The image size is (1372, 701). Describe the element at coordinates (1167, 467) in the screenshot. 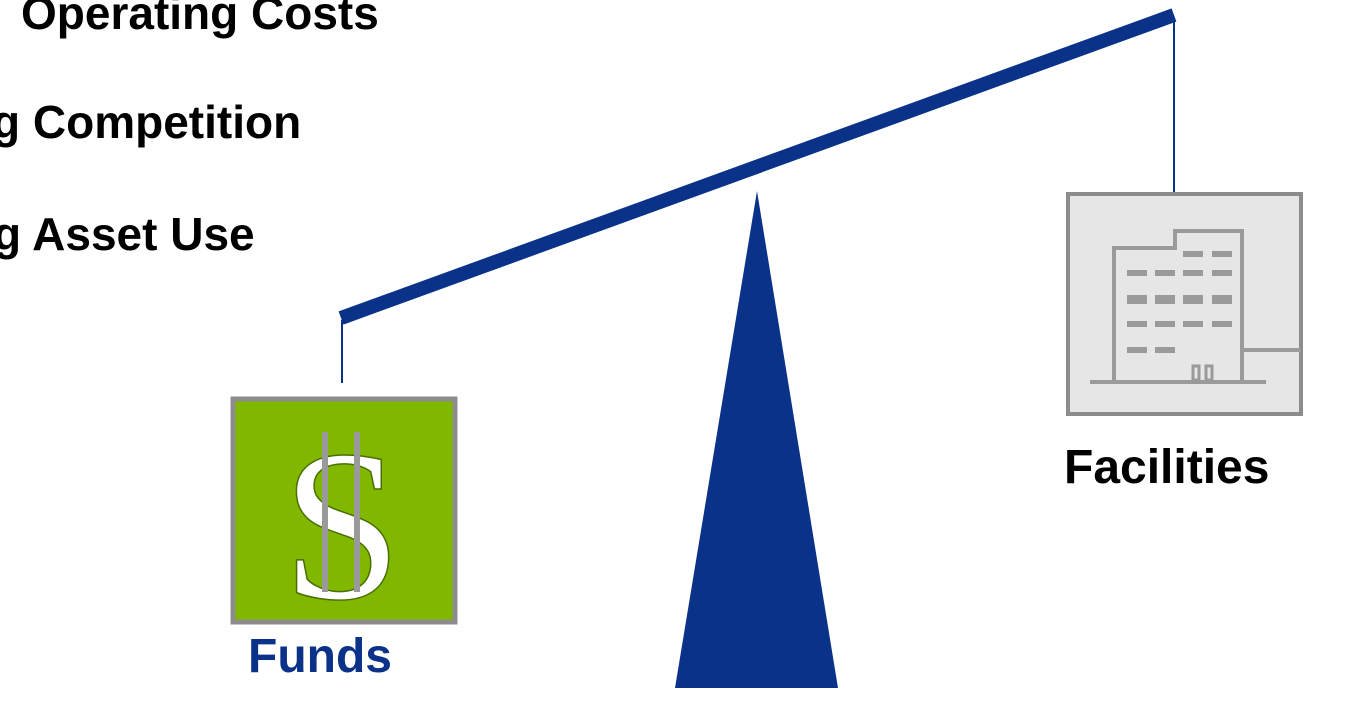

I see `facilities-label: Facilities` at that location.